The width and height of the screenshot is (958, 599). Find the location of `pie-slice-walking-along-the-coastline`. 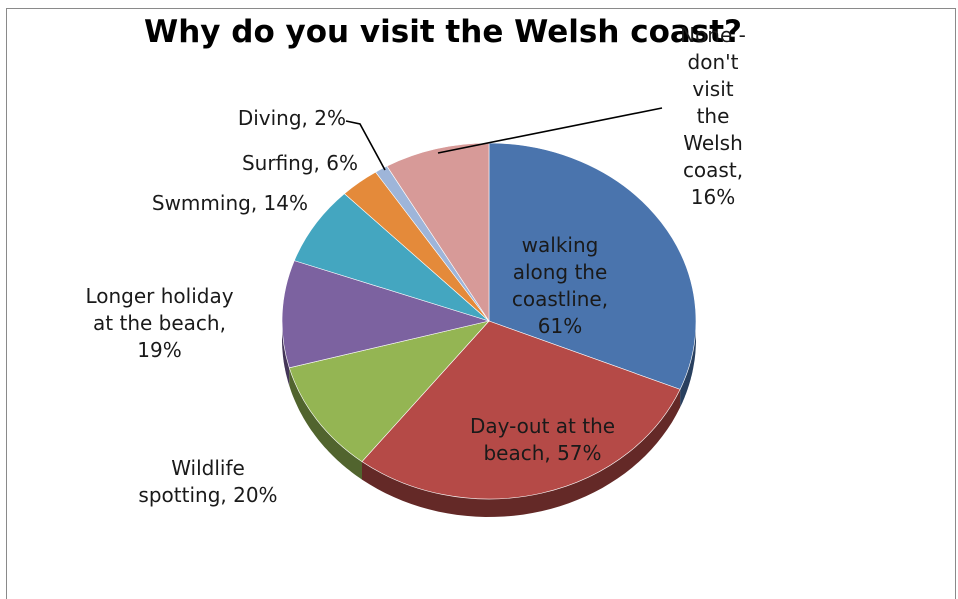

pie-slice-walking-along-the-coastline is located at coordinates (592, 266).